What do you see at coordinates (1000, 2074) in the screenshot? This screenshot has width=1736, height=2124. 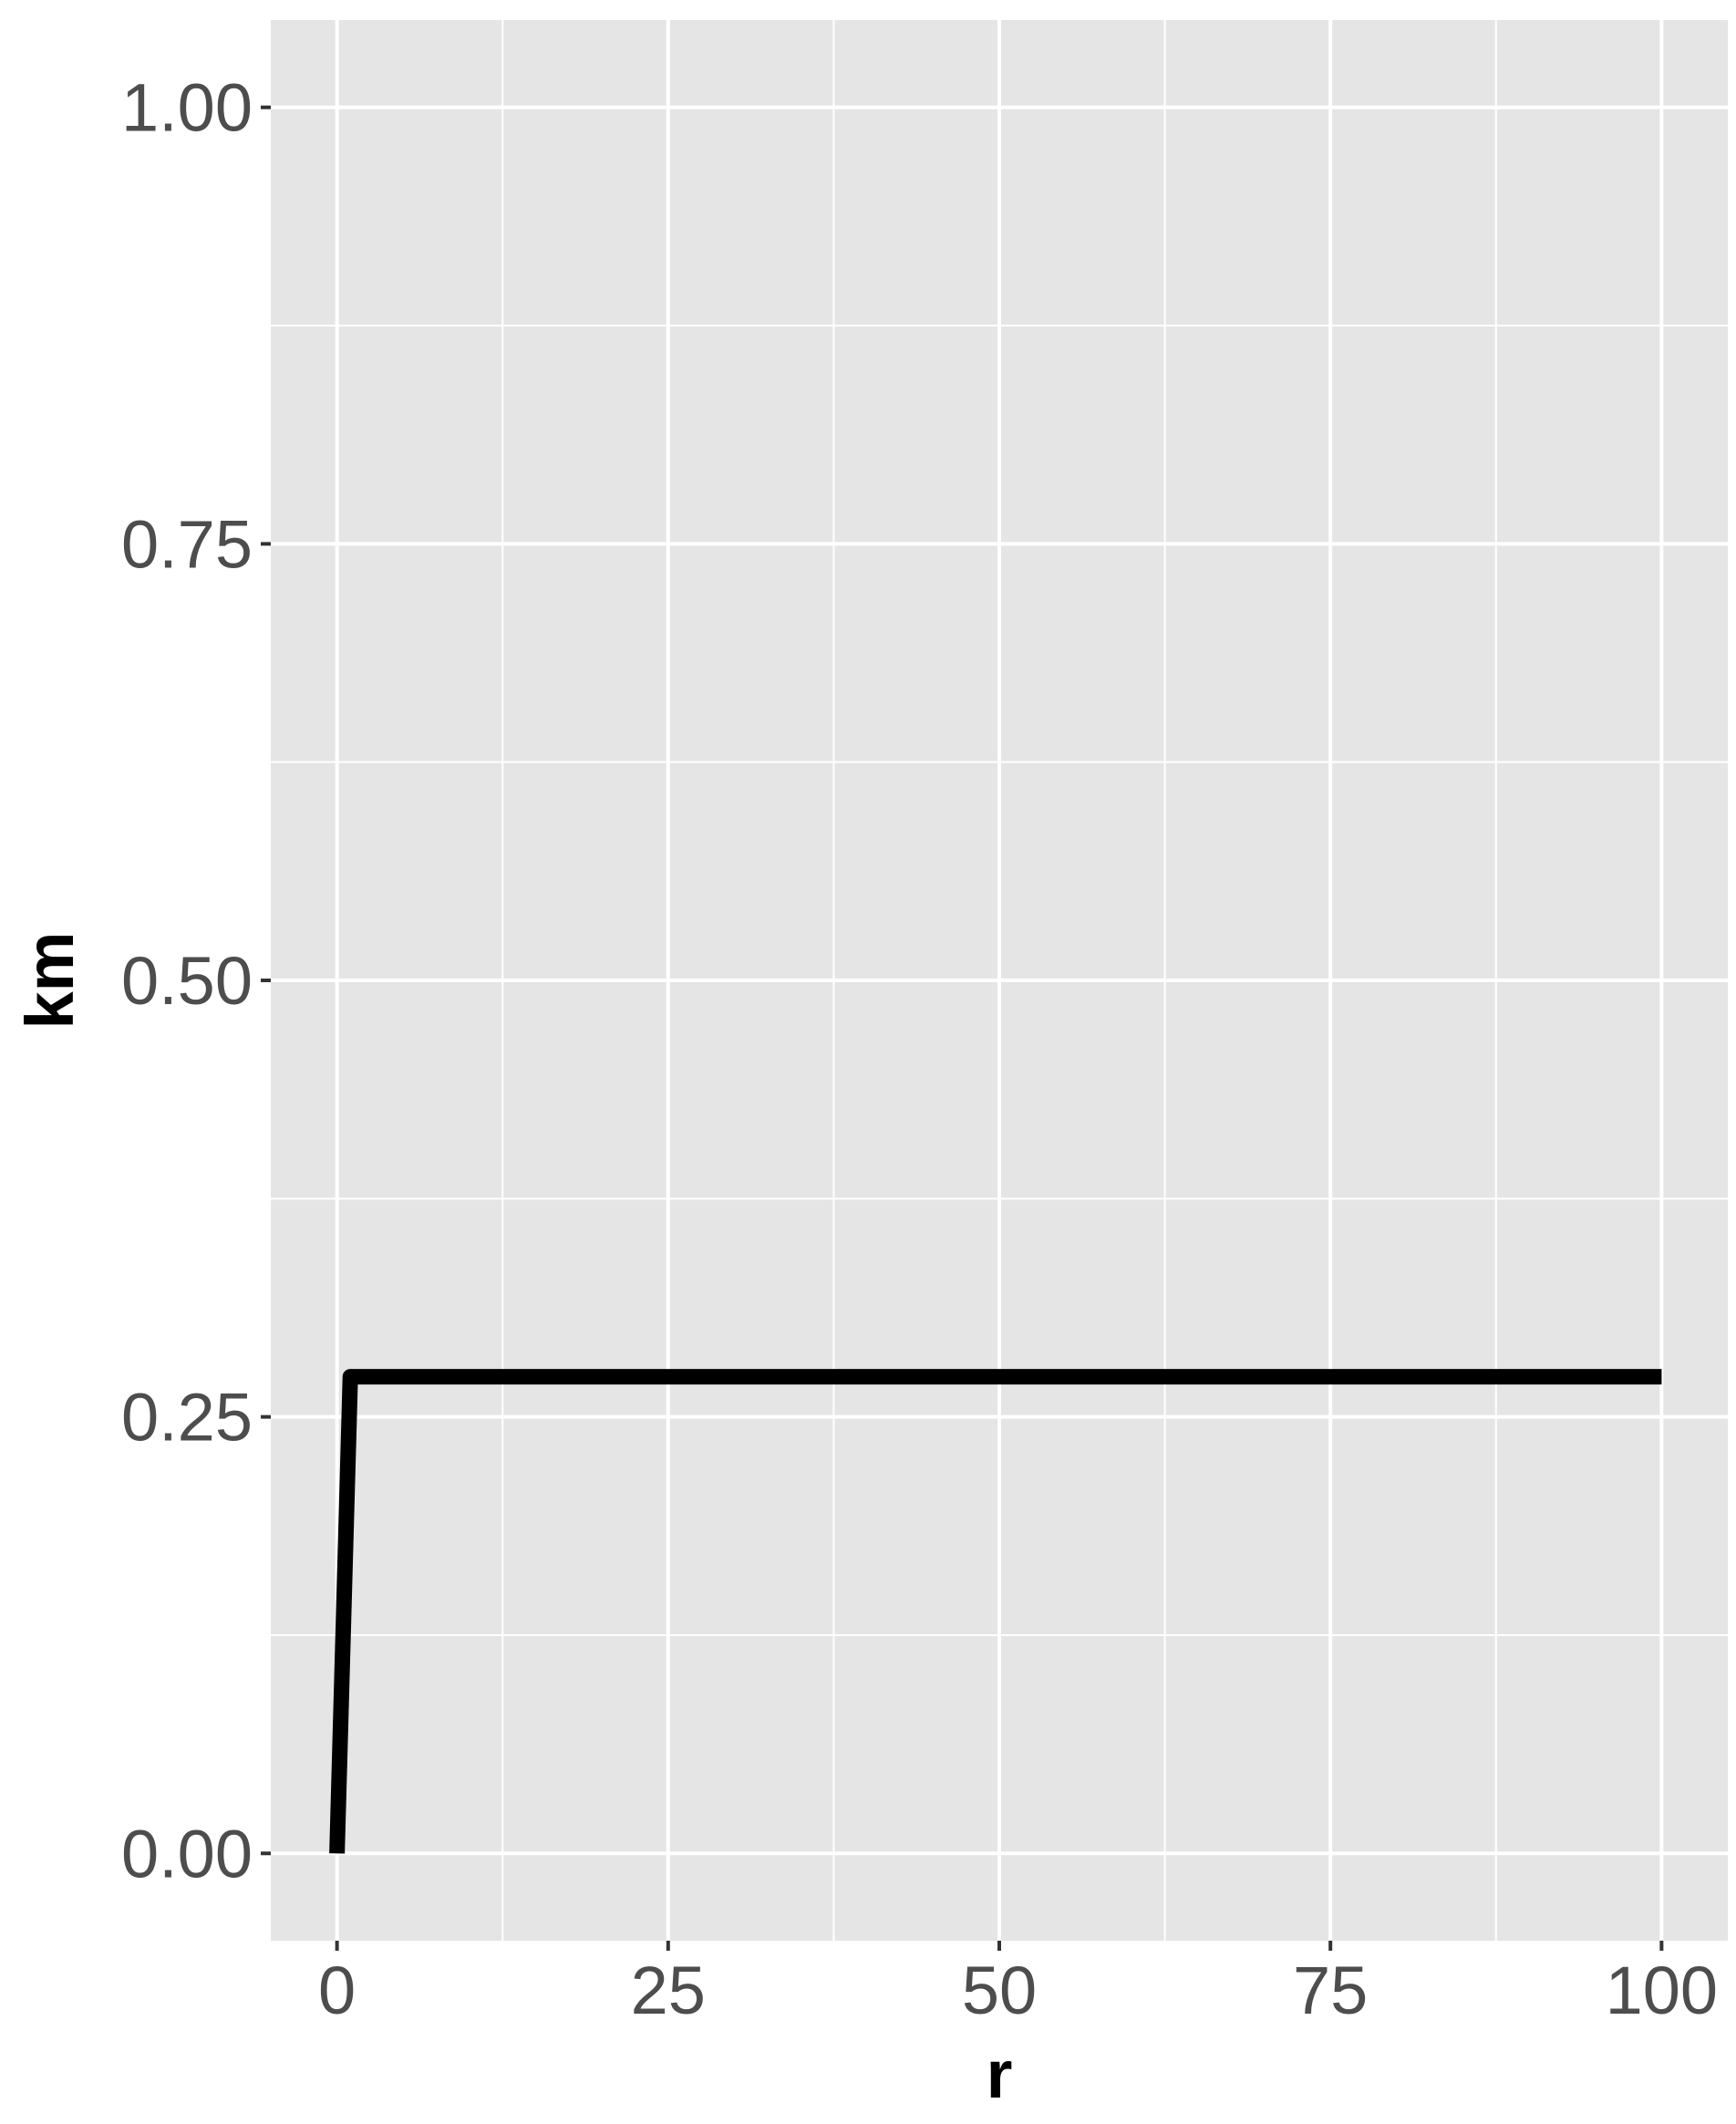 I see `x-axis-title: r` at bounding box center [1000, 2074].